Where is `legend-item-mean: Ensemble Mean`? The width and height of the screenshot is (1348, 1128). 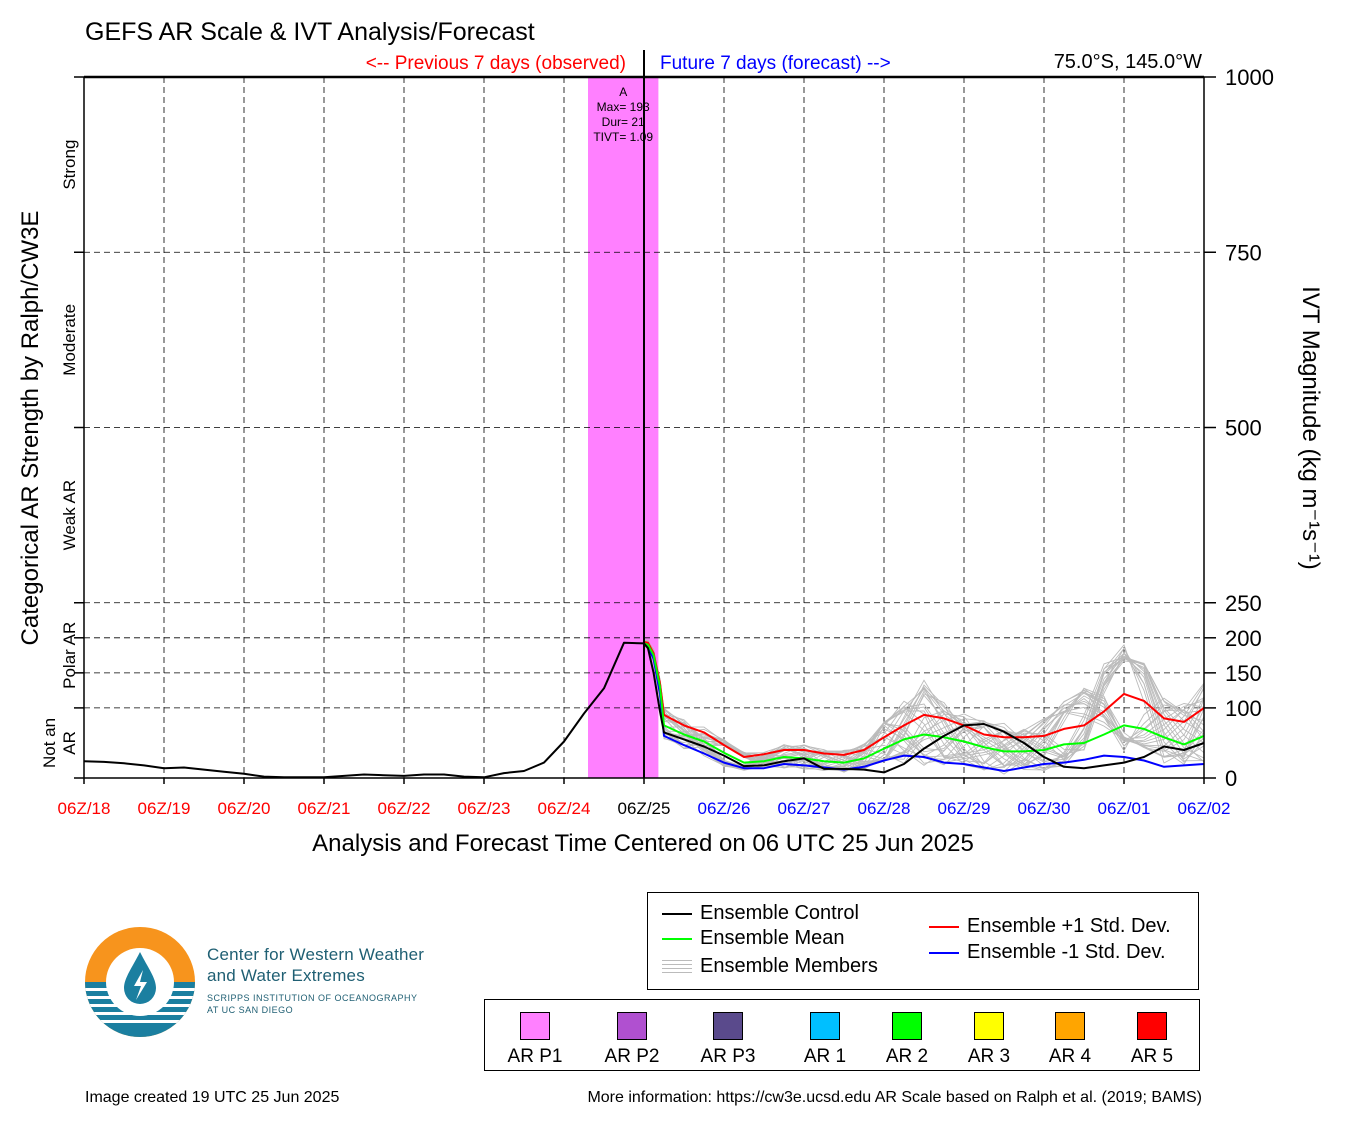 legend-item-mean: Ensemble Mean is located at coordinates (753, 938).